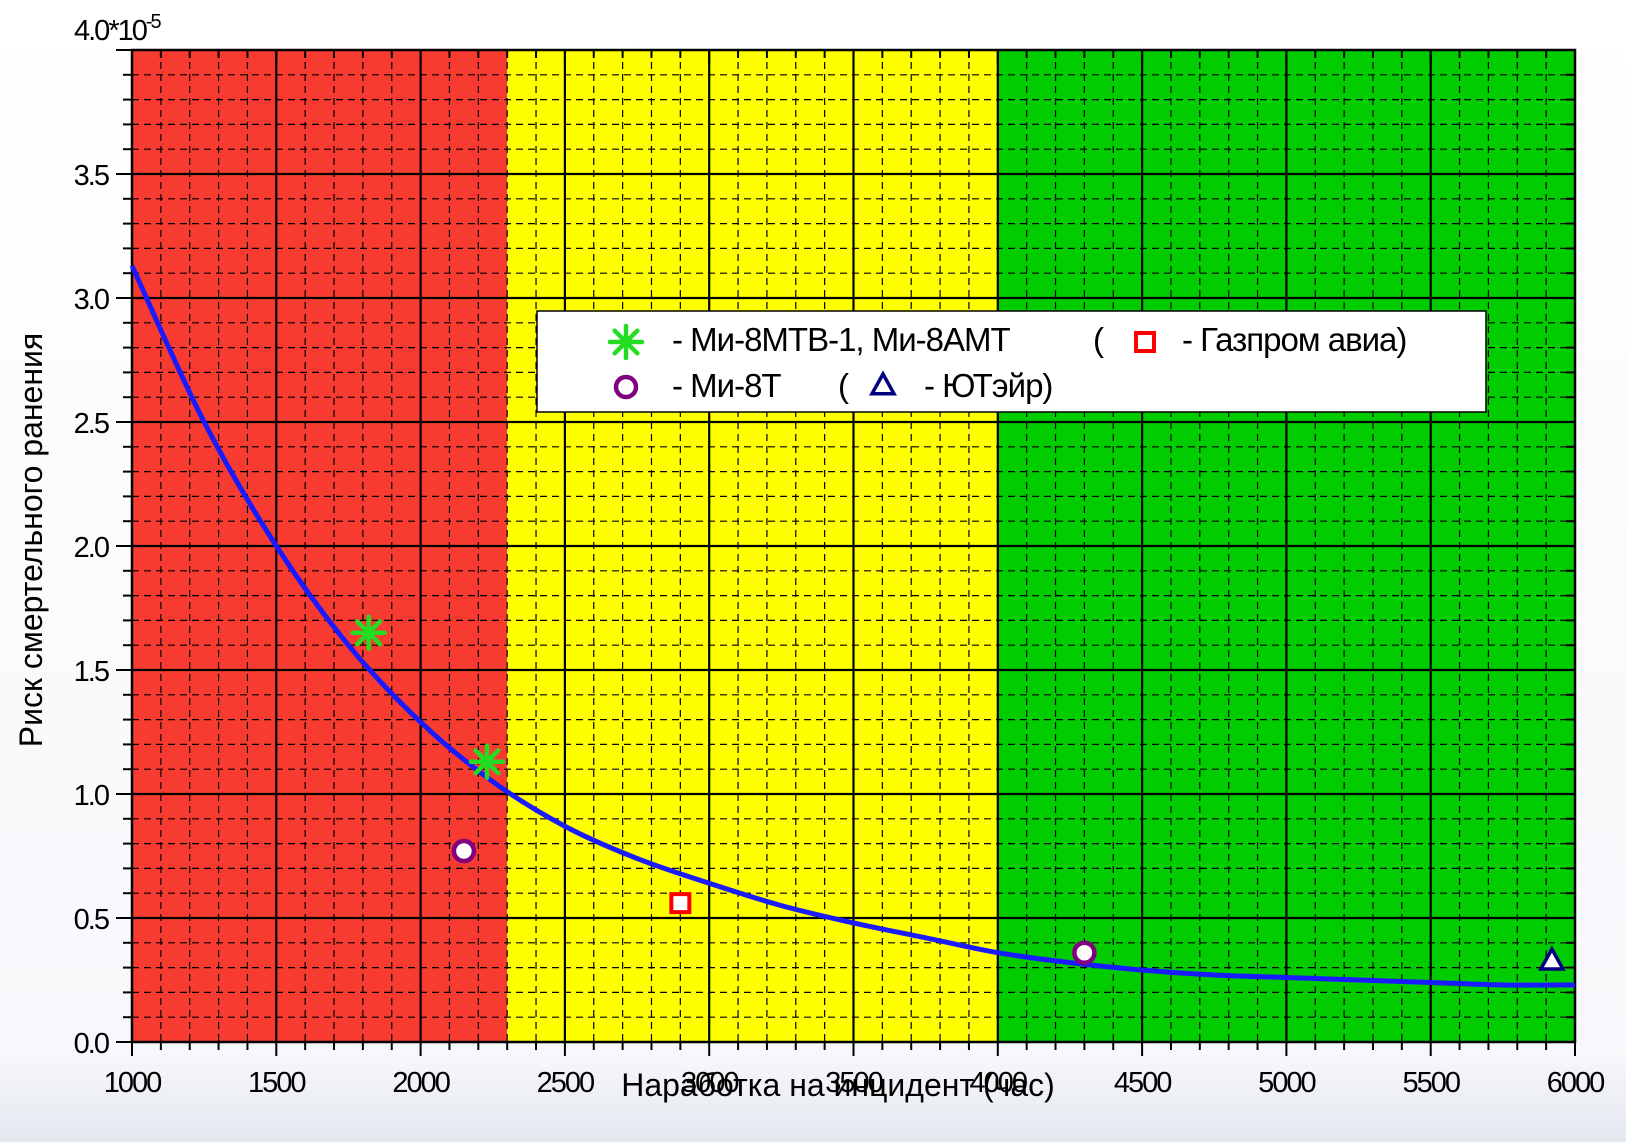 This screenshot has width=1626, height=1142. What do you see at coordinates (92, 610) in the screenshot?
I see `y-tick-labels: 0.0 0.5 1.0 1.5 2.0 2.5 3.0 3.5` at bounding box center [92, 610].